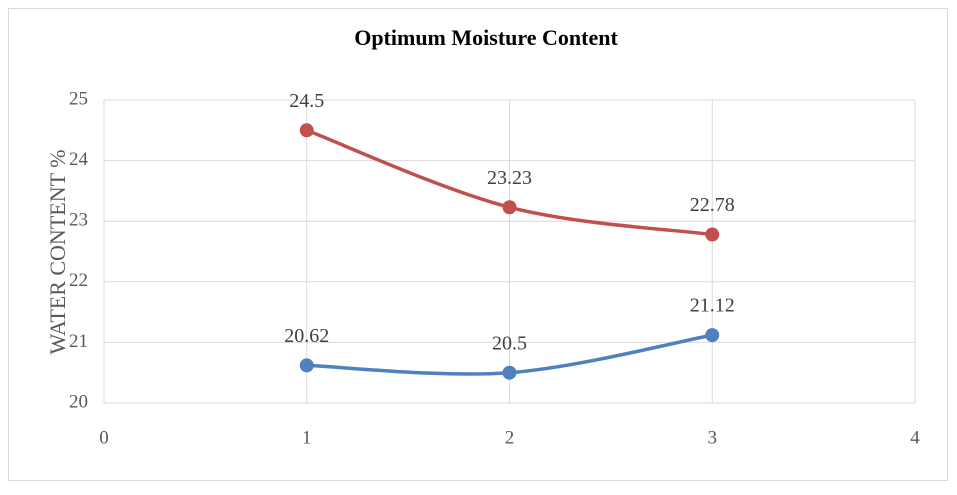  I want to click on data-label: 20.5, so click(509, 343).